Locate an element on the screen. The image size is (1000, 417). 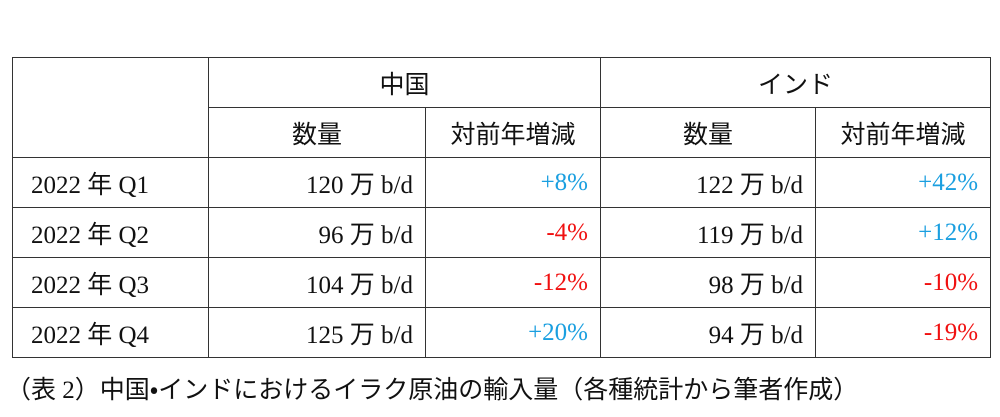
row-label: 2022 年 Q4 is located at coordinates (110, 332).